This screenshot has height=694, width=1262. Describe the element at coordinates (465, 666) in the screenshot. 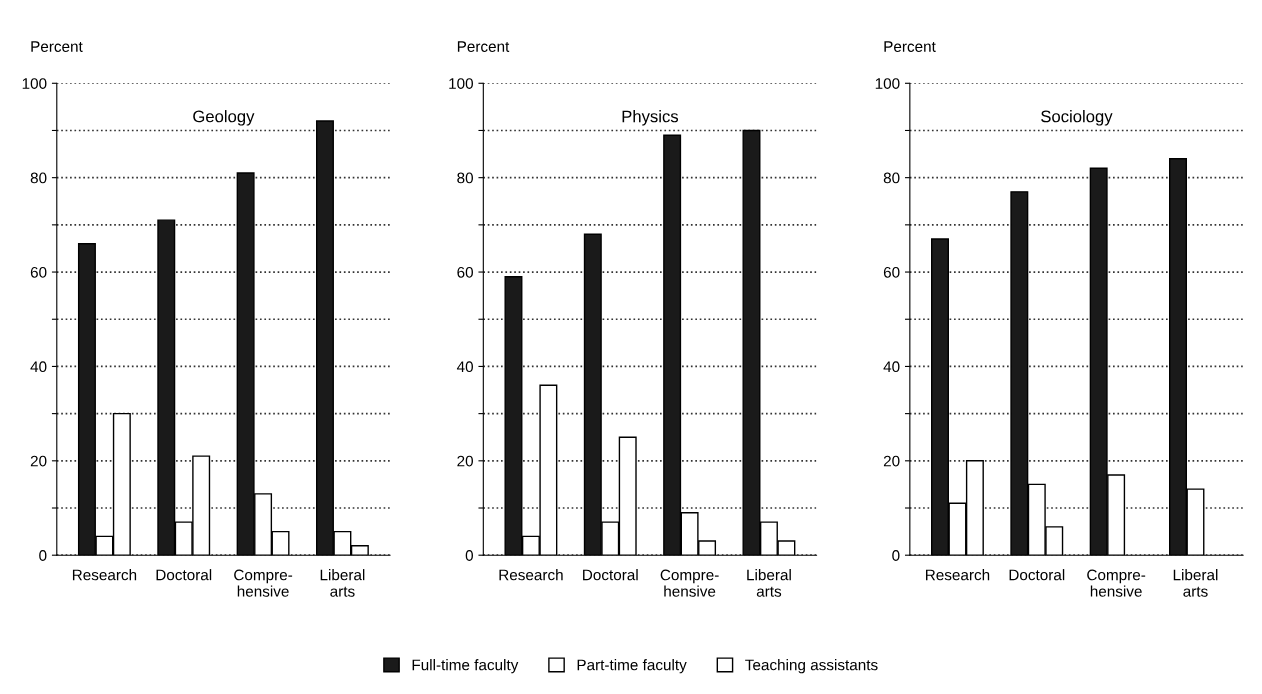

I see `legend-label: Full-time faculty` at that location.